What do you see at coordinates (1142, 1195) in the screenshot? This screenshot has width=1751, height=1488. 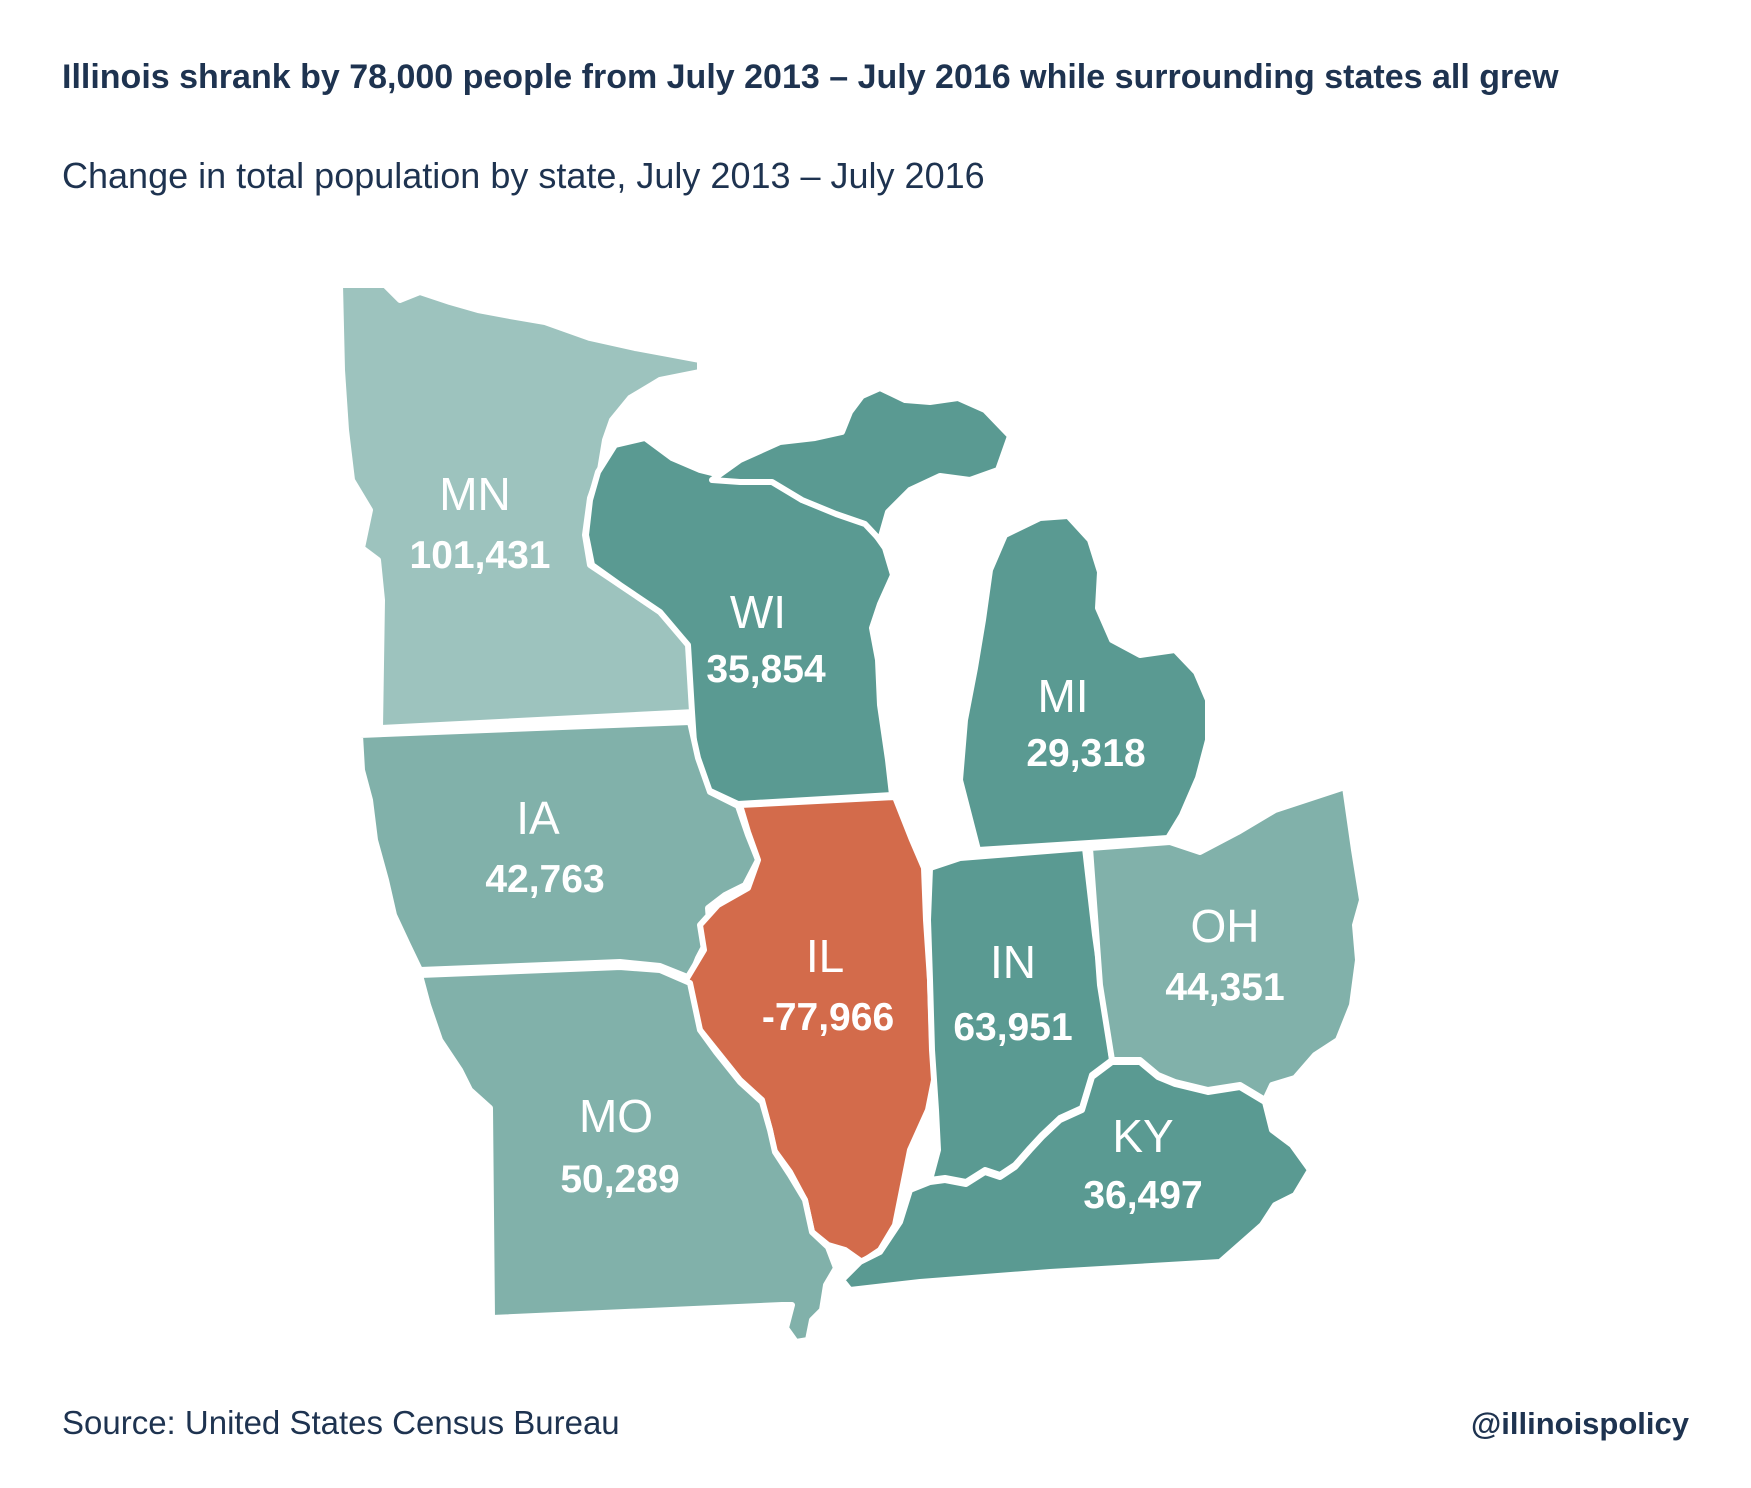 I see `label-ky-value: 36,497` at bounding box center [1142, 1195].